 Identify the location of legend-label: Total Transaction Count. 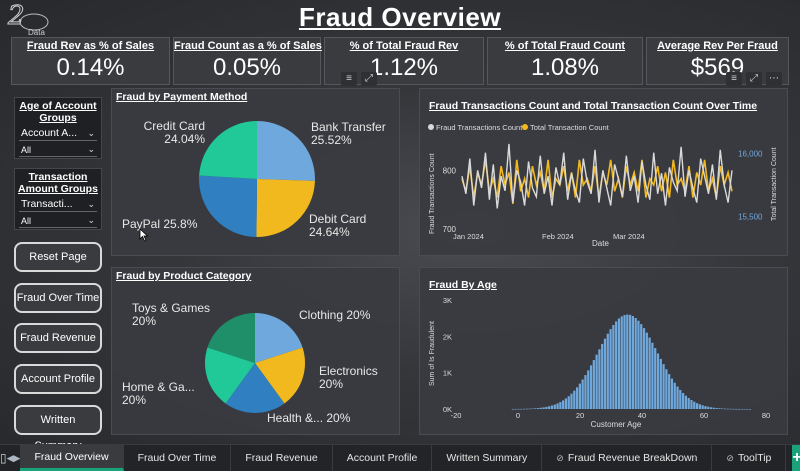
(570, 127).